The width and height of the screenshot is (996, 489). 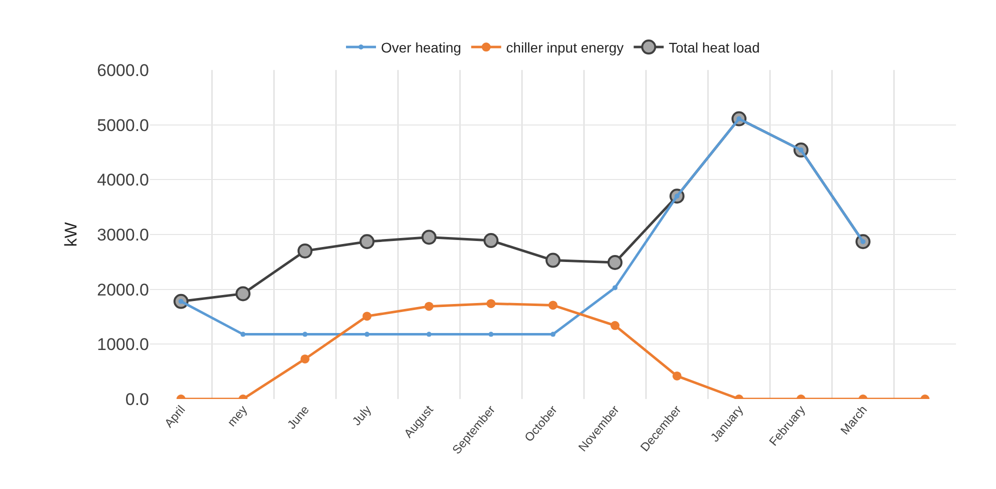 I want to click on y-tick-label: 6000.0, so click(x=123, y=70).